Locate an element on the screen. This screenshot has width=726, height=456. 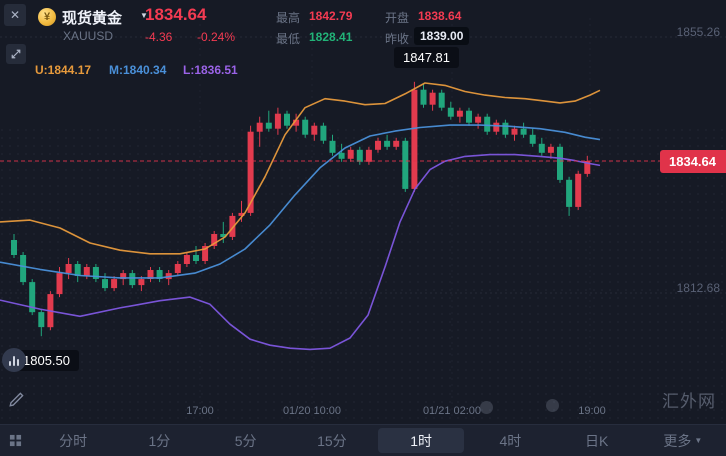
indicator-grid-button is located at coordinates (15, 440).